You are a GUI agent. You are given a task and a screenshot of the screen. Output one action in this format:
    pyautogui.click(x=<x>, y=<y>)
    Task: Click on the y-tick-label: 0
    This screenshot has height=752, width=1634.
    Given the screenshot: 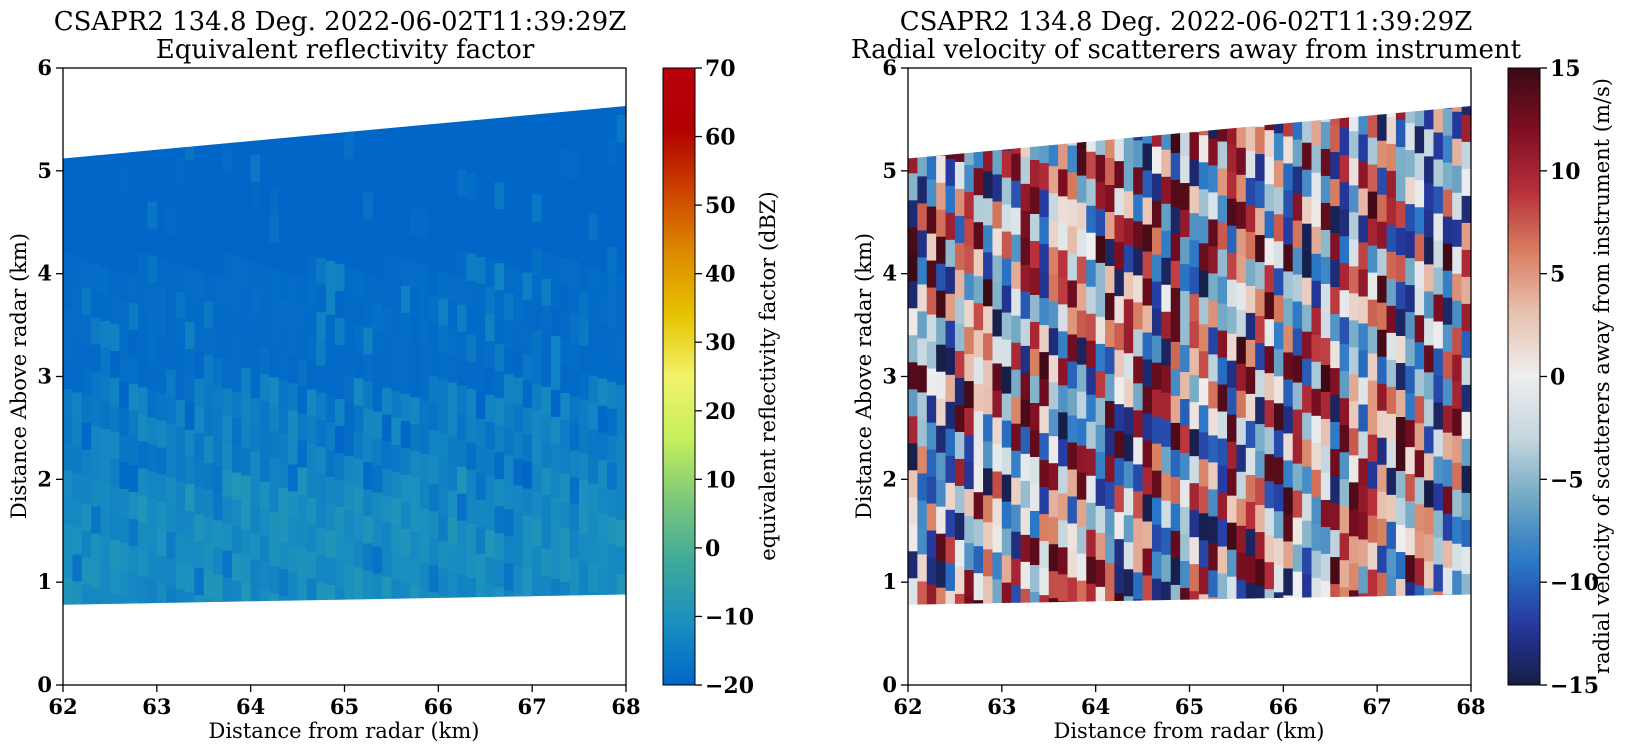 What is the action you would take?
    pyautogui.click(x=889, y=684)
    